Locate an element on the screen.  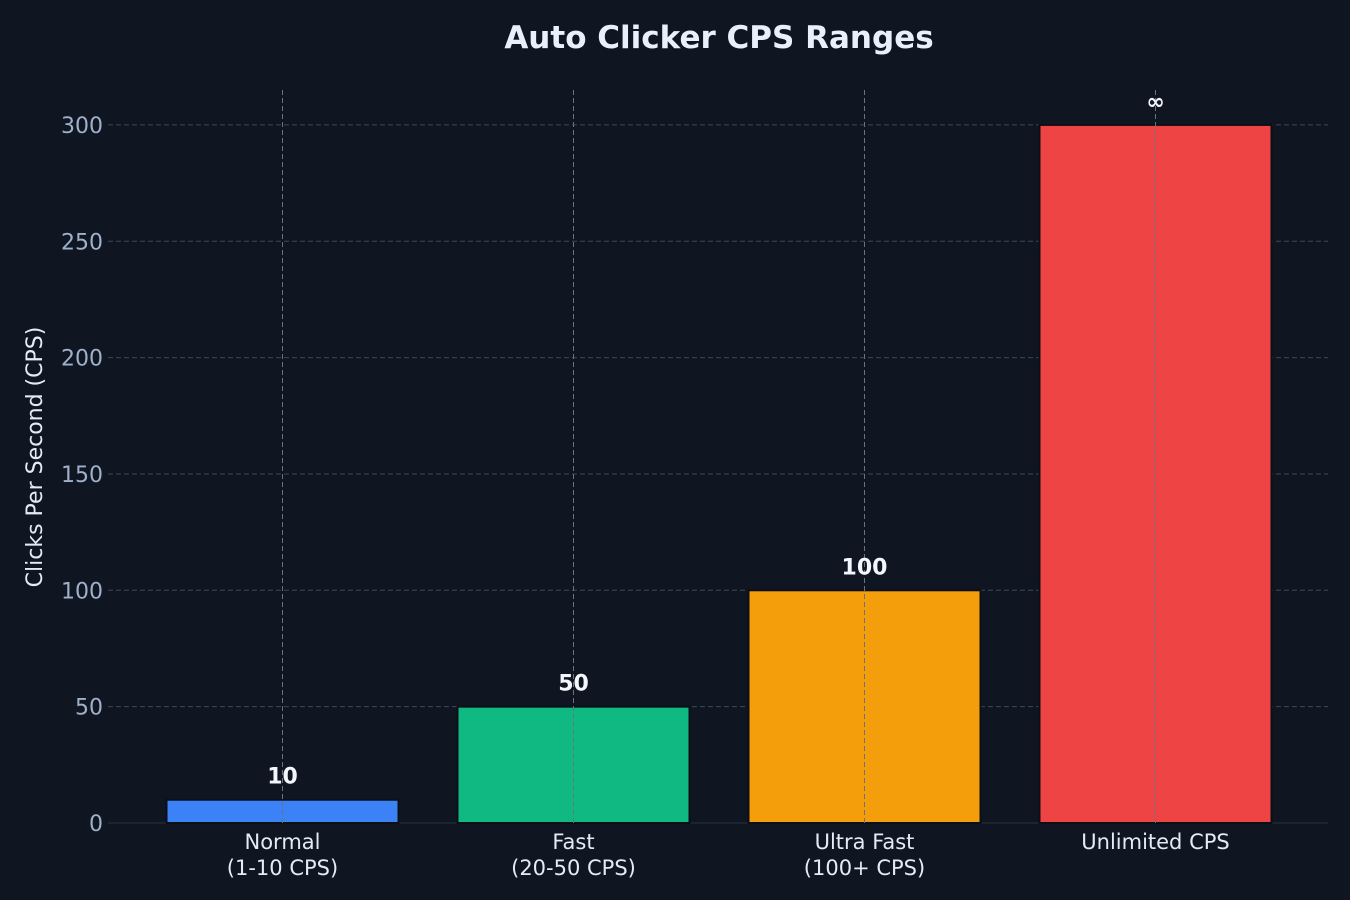
y-ticks: 0 50 100 150 200 250 300 is located at coordinates (82, 475).